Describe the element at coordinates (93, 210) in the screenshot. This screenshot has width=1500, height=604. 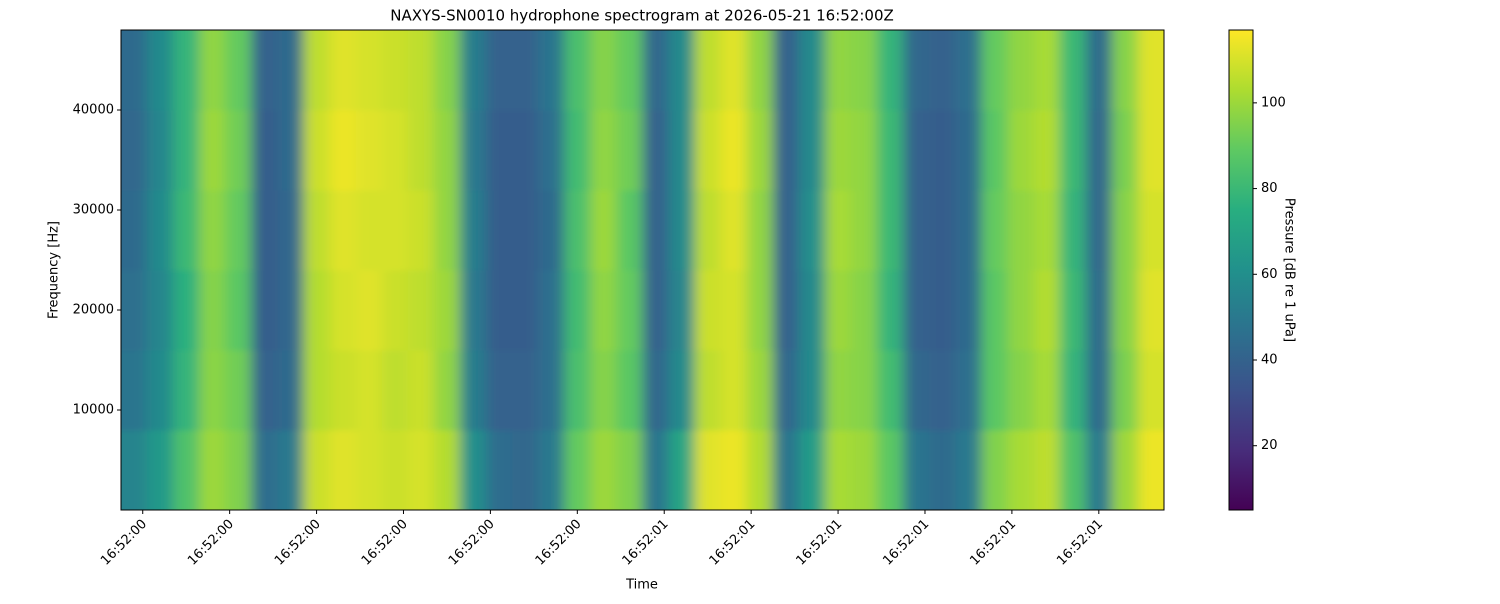
I see `y-tick-label: 30000` at that location.